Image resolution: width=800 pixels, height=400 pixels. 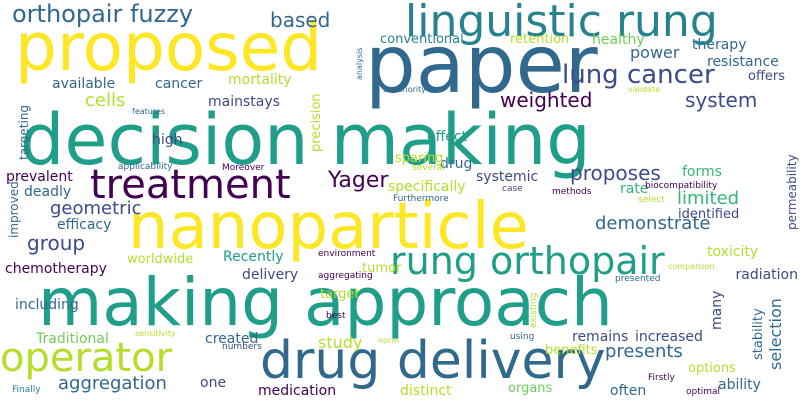 I want to click on word-toxicity: toxicity, so click(x=733, y=252).